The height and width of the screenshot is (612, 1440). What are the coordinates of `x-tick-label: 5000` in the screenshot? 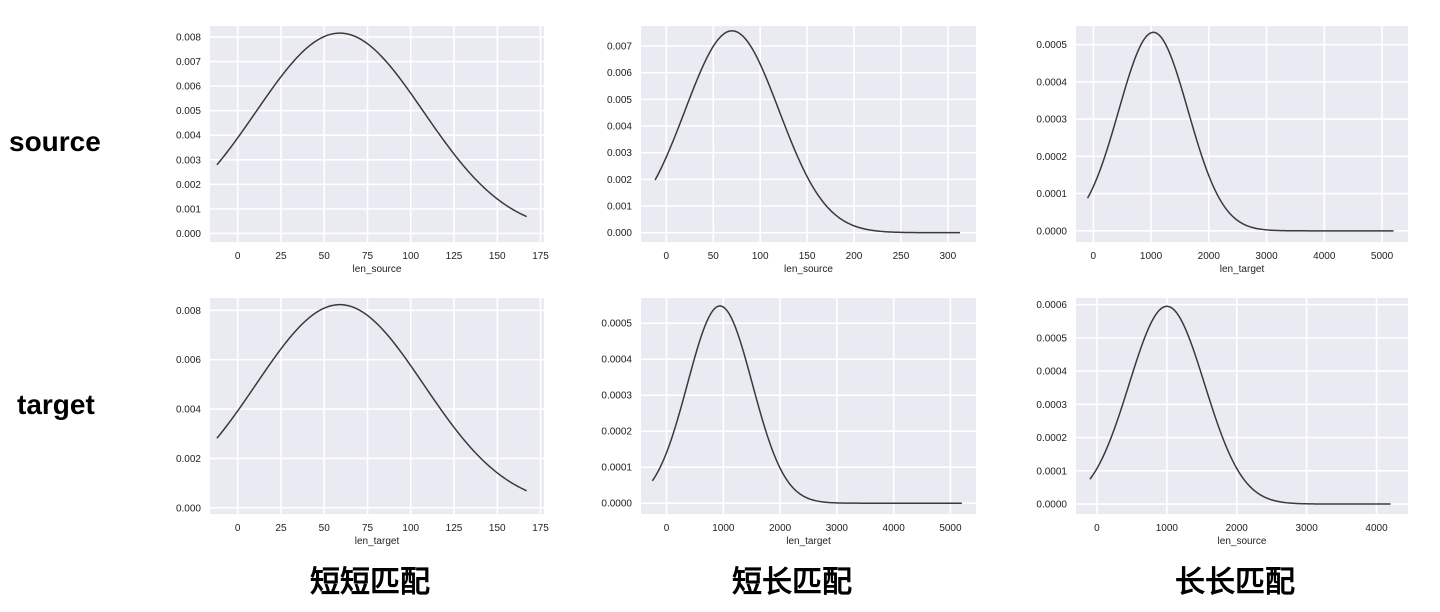 It's located at (1382, 256).